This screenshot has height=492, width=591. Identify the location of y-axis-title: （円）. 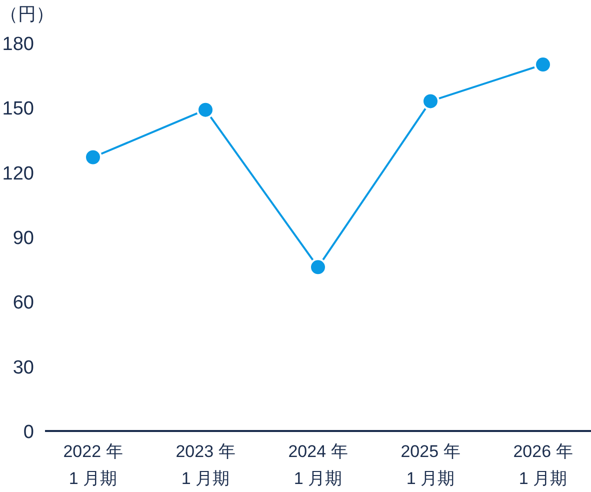
(27, 14).